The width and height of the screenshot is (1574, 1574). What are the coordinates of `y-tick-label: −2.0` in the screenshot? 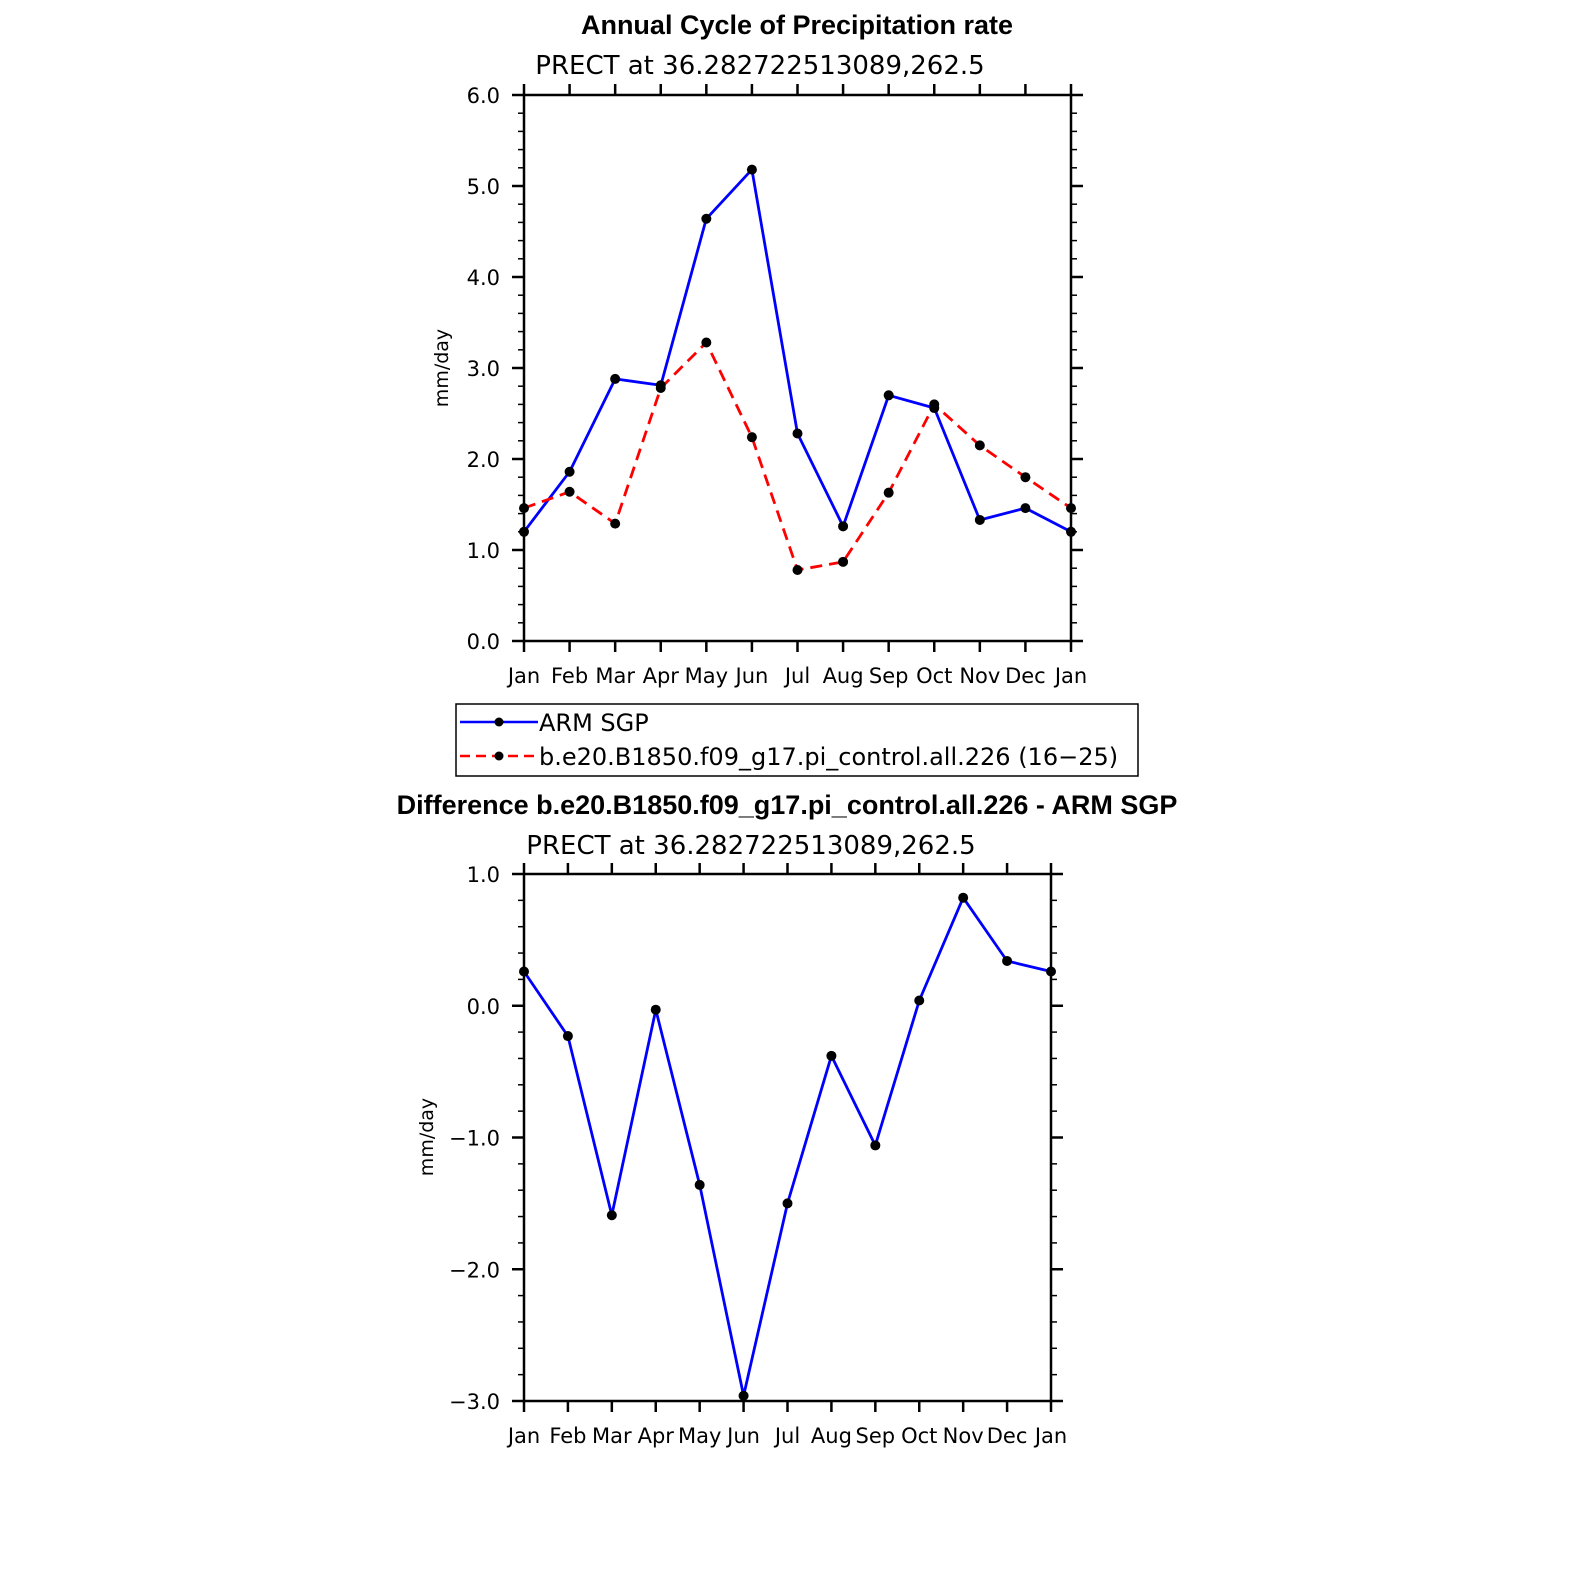 It's located at (474, 1270).